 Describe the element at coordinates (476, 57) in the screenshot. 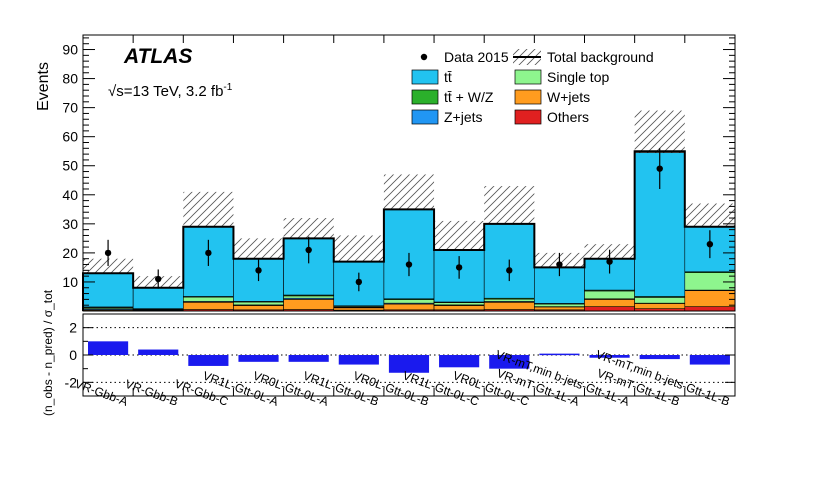

I see `legend-label: Data 2015` at that location.